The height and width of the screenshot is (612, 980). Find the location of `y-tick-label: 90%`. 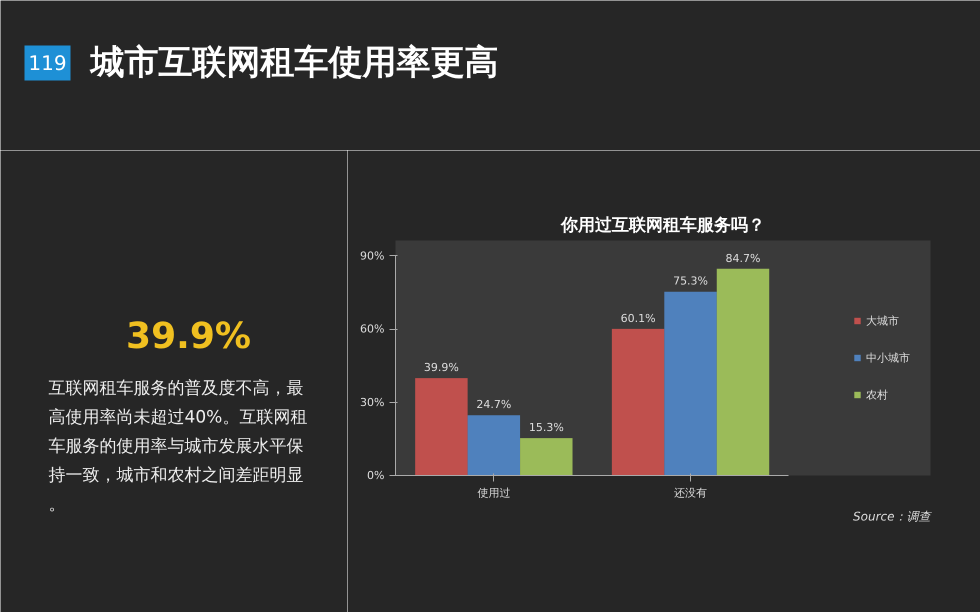

y-tick-label: 90% is located at coordinates (372, 255).